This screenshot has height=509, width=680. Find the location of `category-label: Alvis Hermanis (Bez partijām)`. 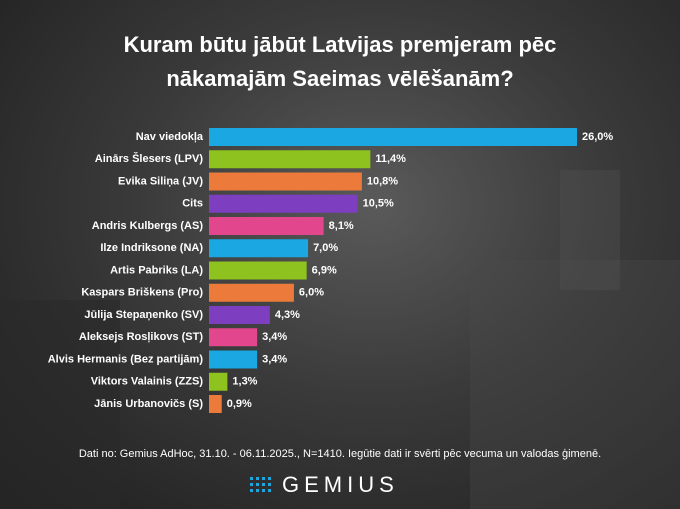

category-label: Alvis Hermanis (Bez partijām) is located at coordinates (126, 359).